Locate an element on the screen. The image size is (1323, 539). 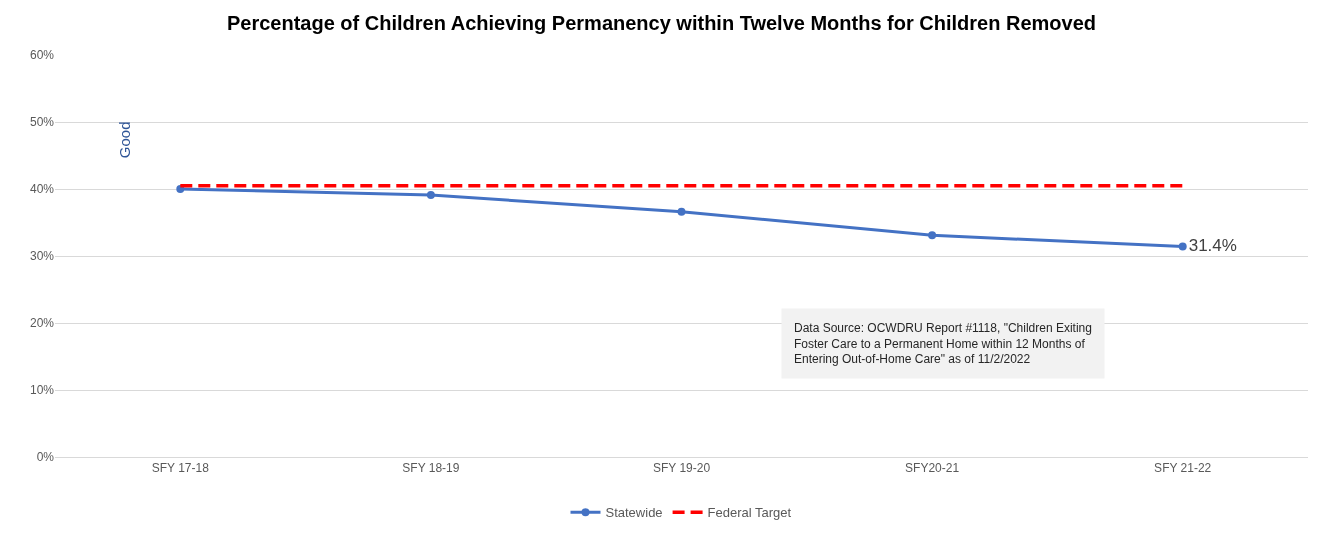
y-tick-label: 40% is located at coordinates (42, 189).